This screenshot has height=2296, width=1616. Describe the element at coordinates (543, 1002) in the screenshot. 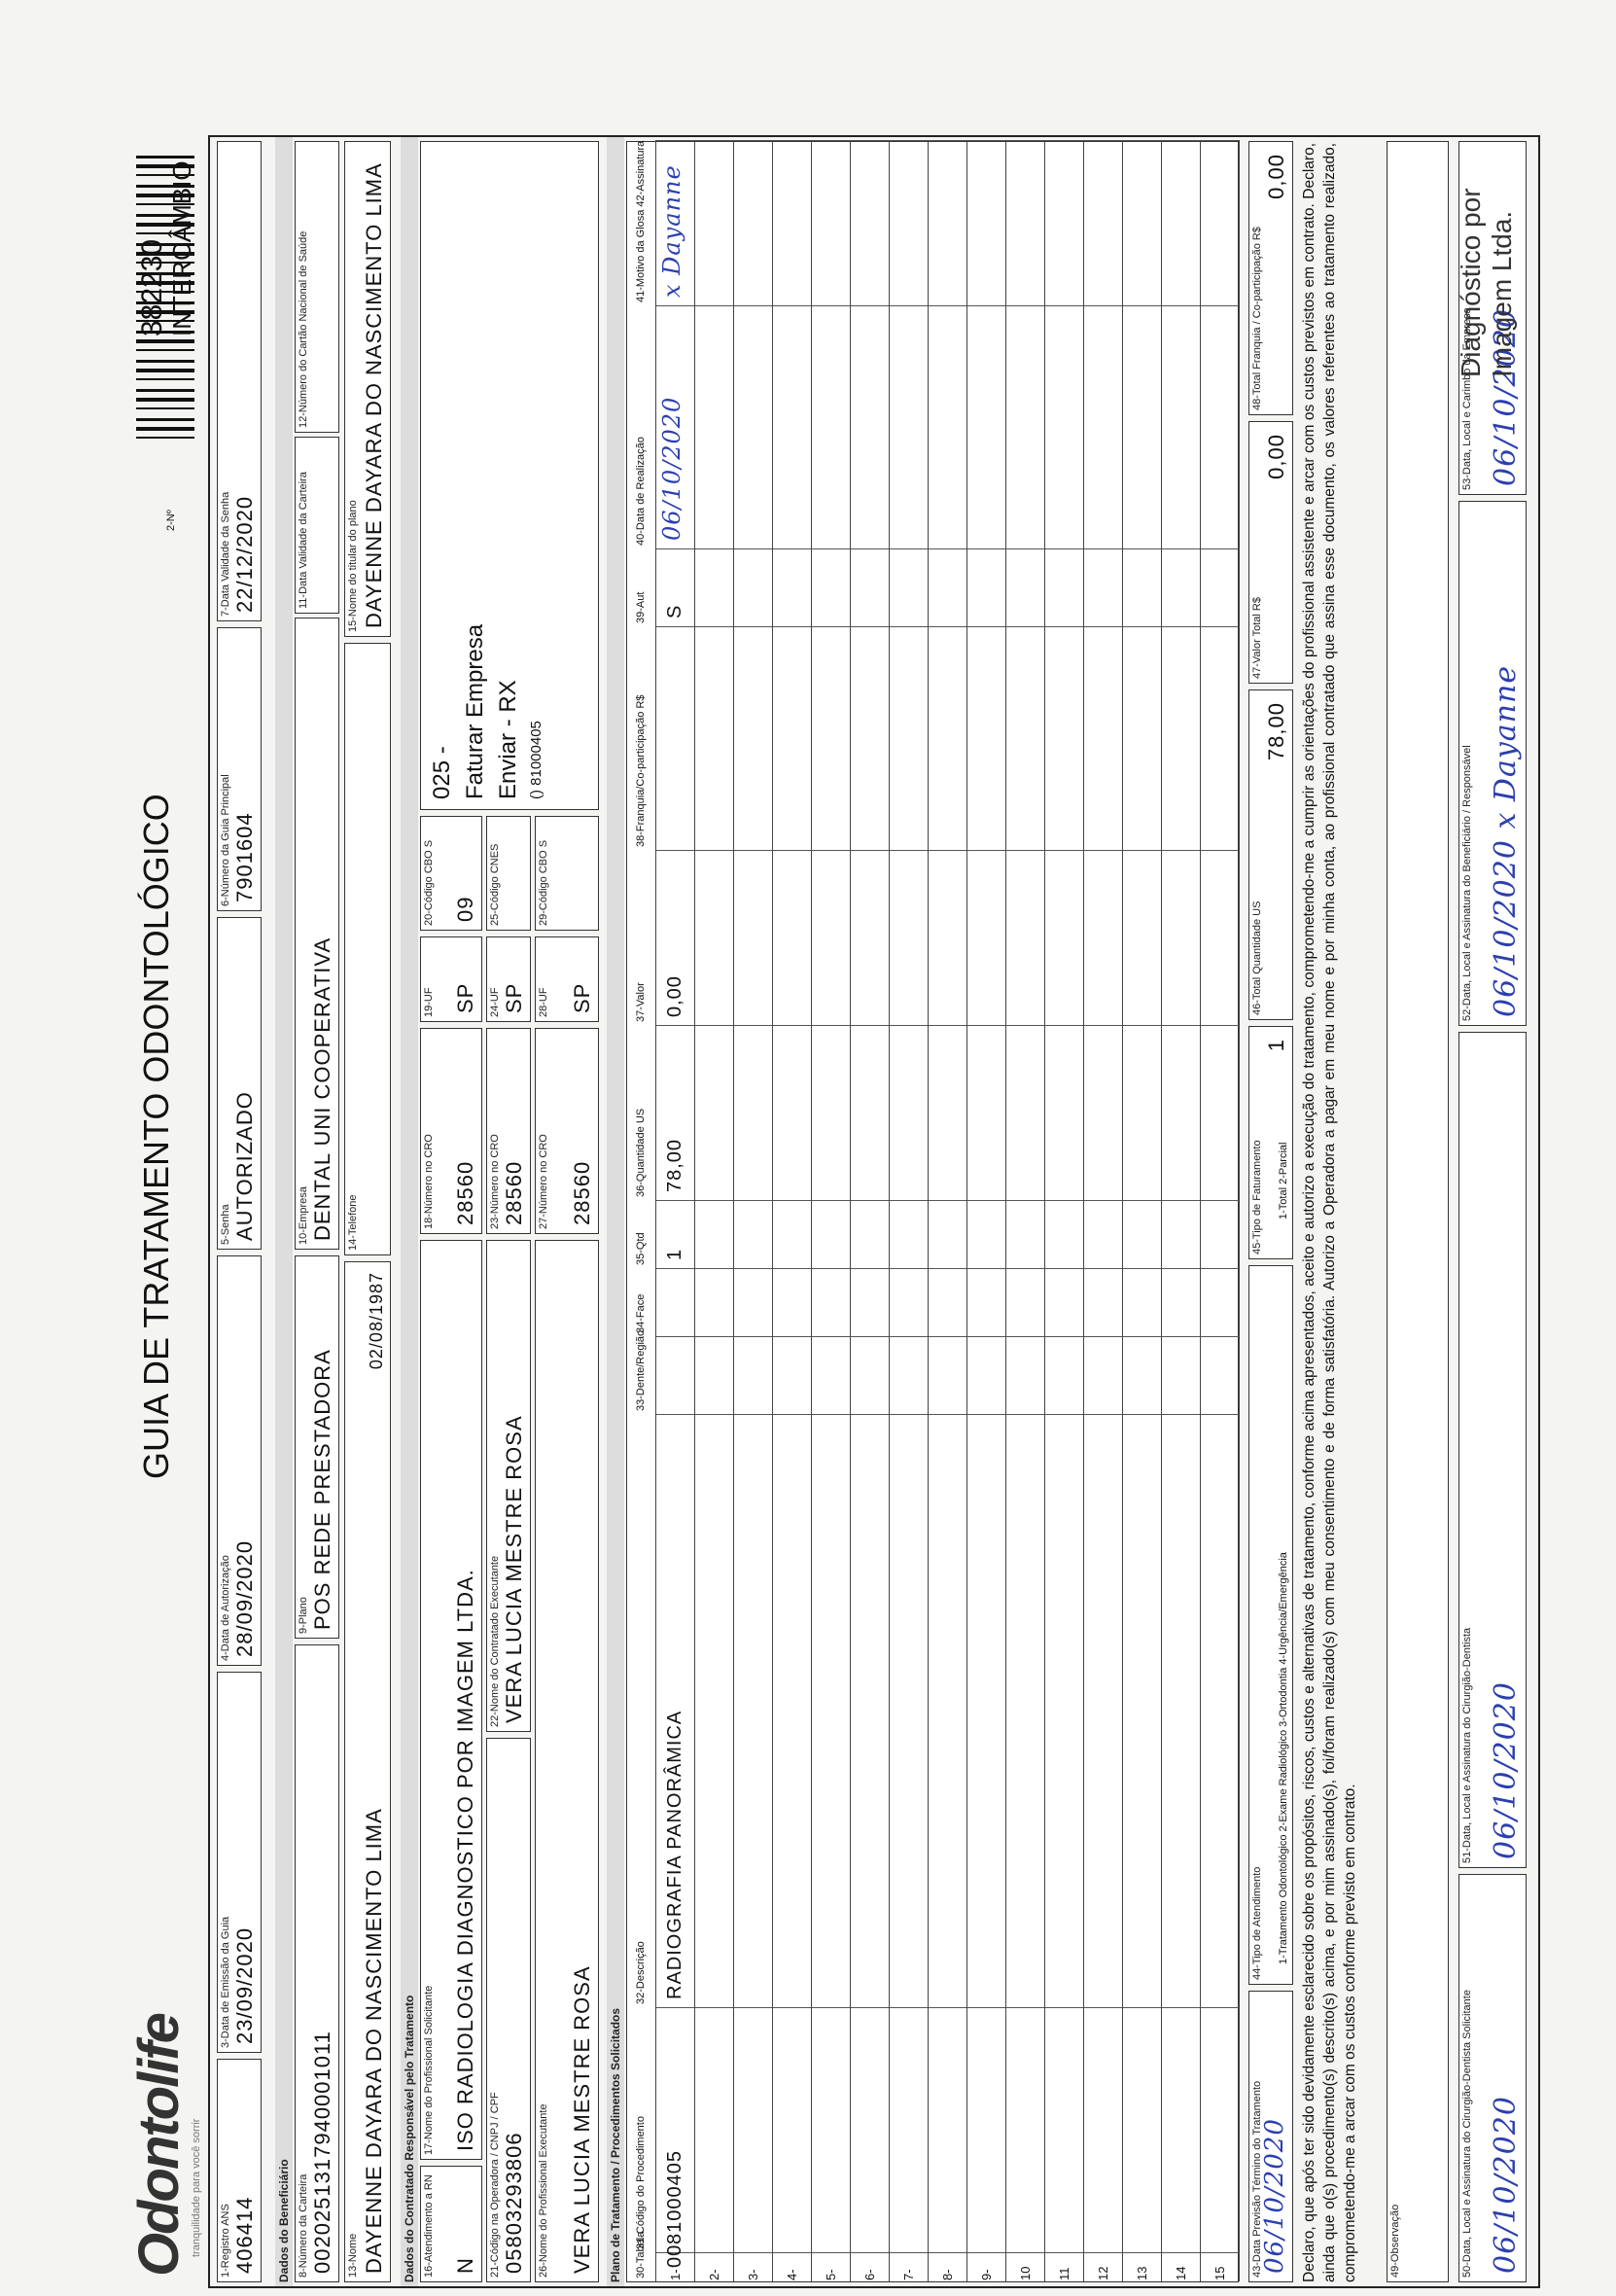

I see `field-label: 28-UF` at that location.